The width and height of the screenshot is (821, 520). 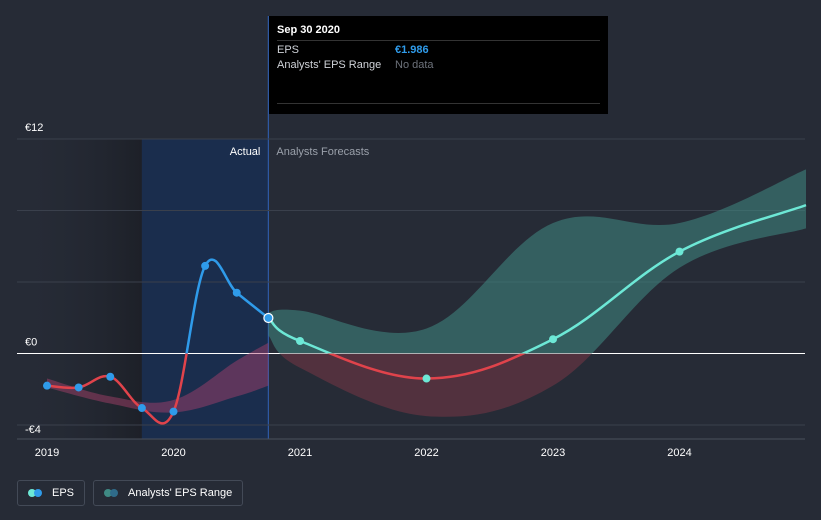 What do you see at coordinates (245, 152) in the screenshot?
I see `actual-region-label: Actual` at bounding box center [245, 152].